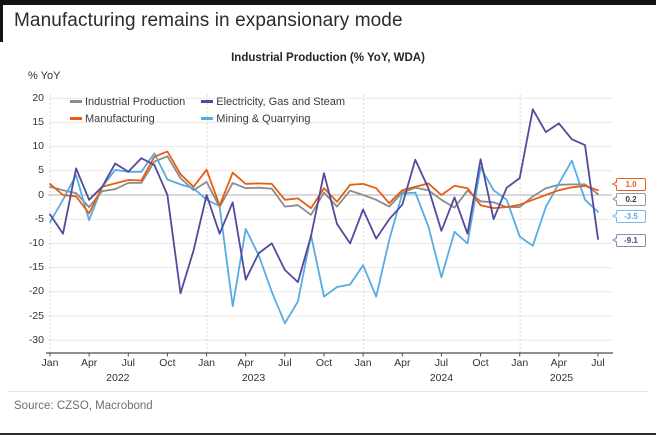  What do you see at coordinates (263, 118) in the screenshot?
I see `legend-label: Mining & Quarrying` at bounding box center [263, 118].